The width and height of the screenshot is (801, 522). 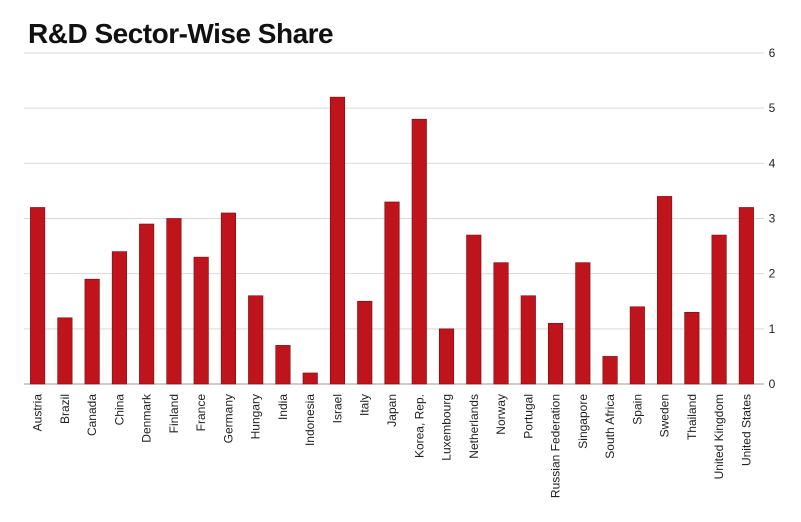 What do you see at coordinates (772, 108) in the screenshot?
I see `y-tick-label: 5` at bounding box center [772, 108].